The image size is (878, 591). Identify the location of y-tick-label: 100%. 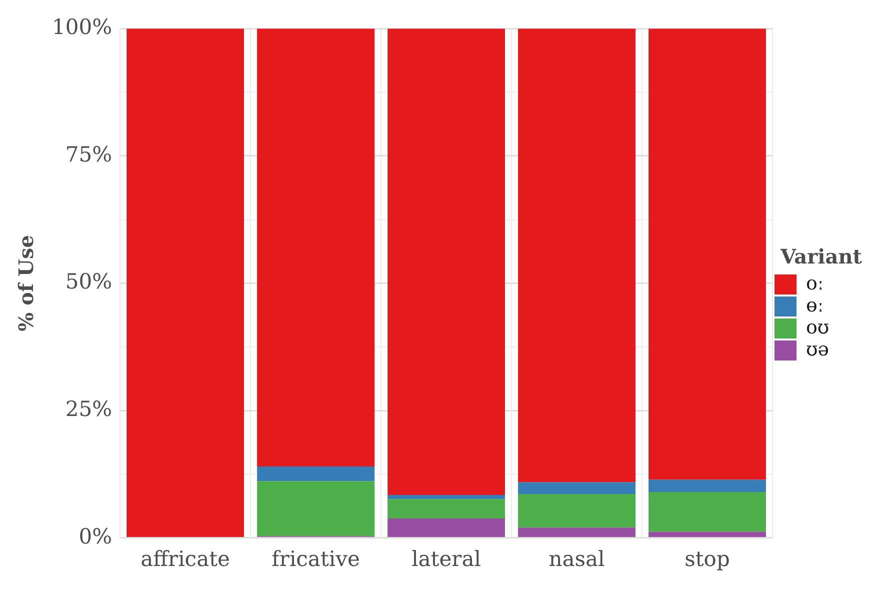
(82, 27).